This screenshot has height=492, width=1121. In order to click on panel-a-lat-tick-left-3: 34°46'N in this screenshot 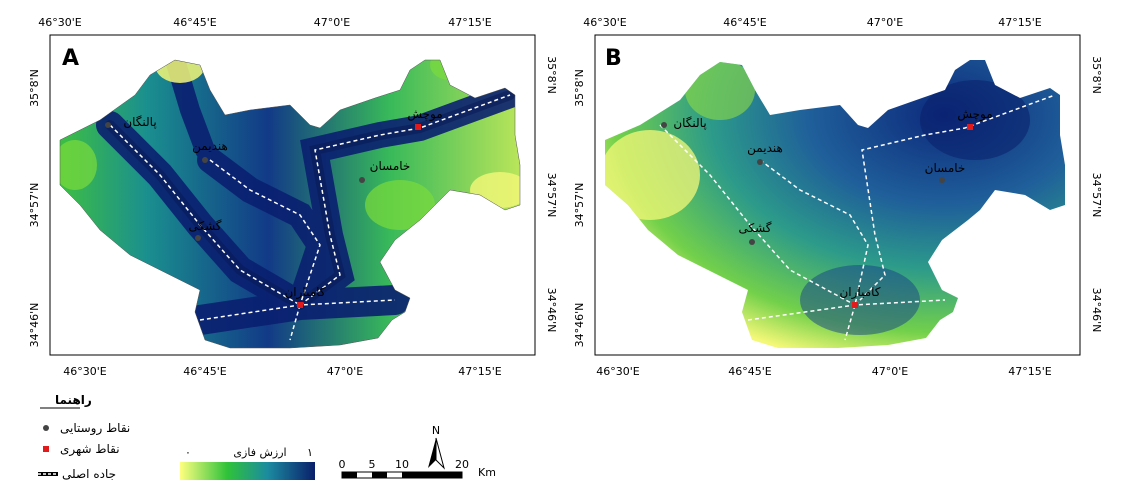, I will do `click(34, 325)`.